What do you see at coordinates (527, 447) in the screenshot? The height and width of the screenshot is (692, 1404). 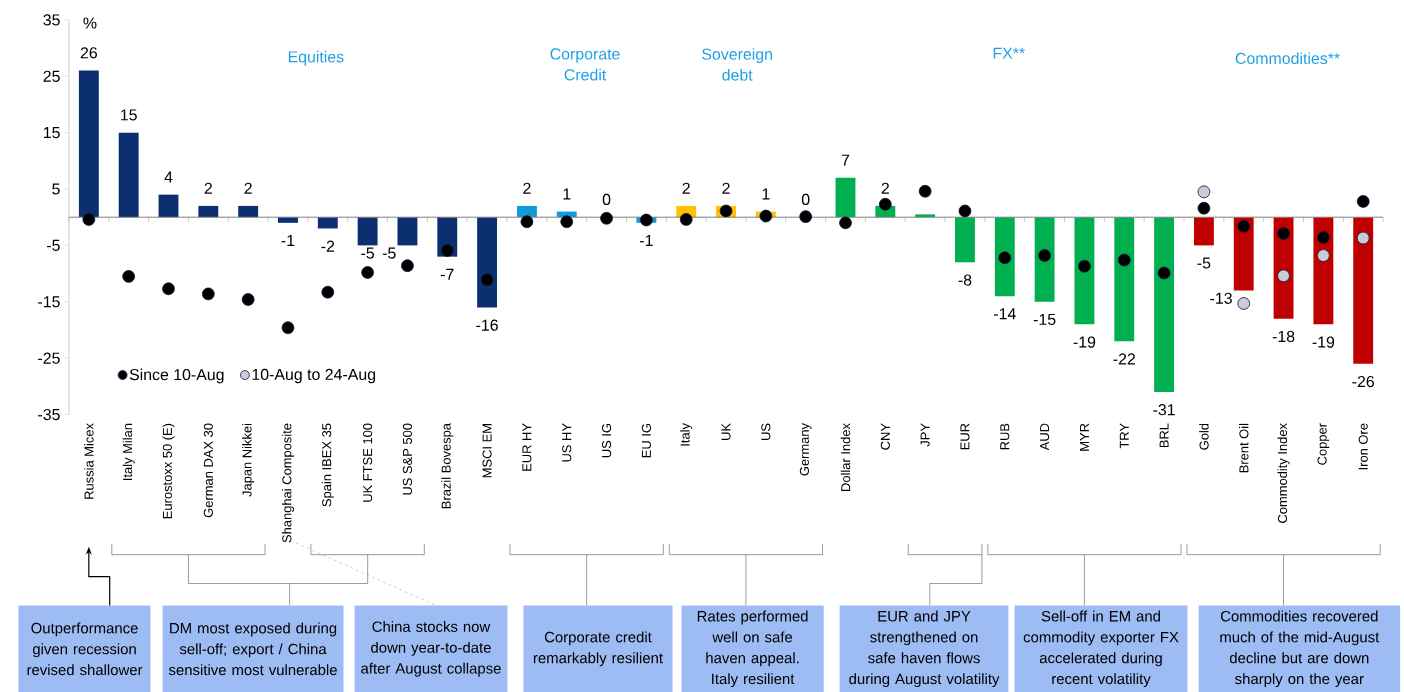 I see `x-tick-label: EUR HY` at bounding box center [527, 447].